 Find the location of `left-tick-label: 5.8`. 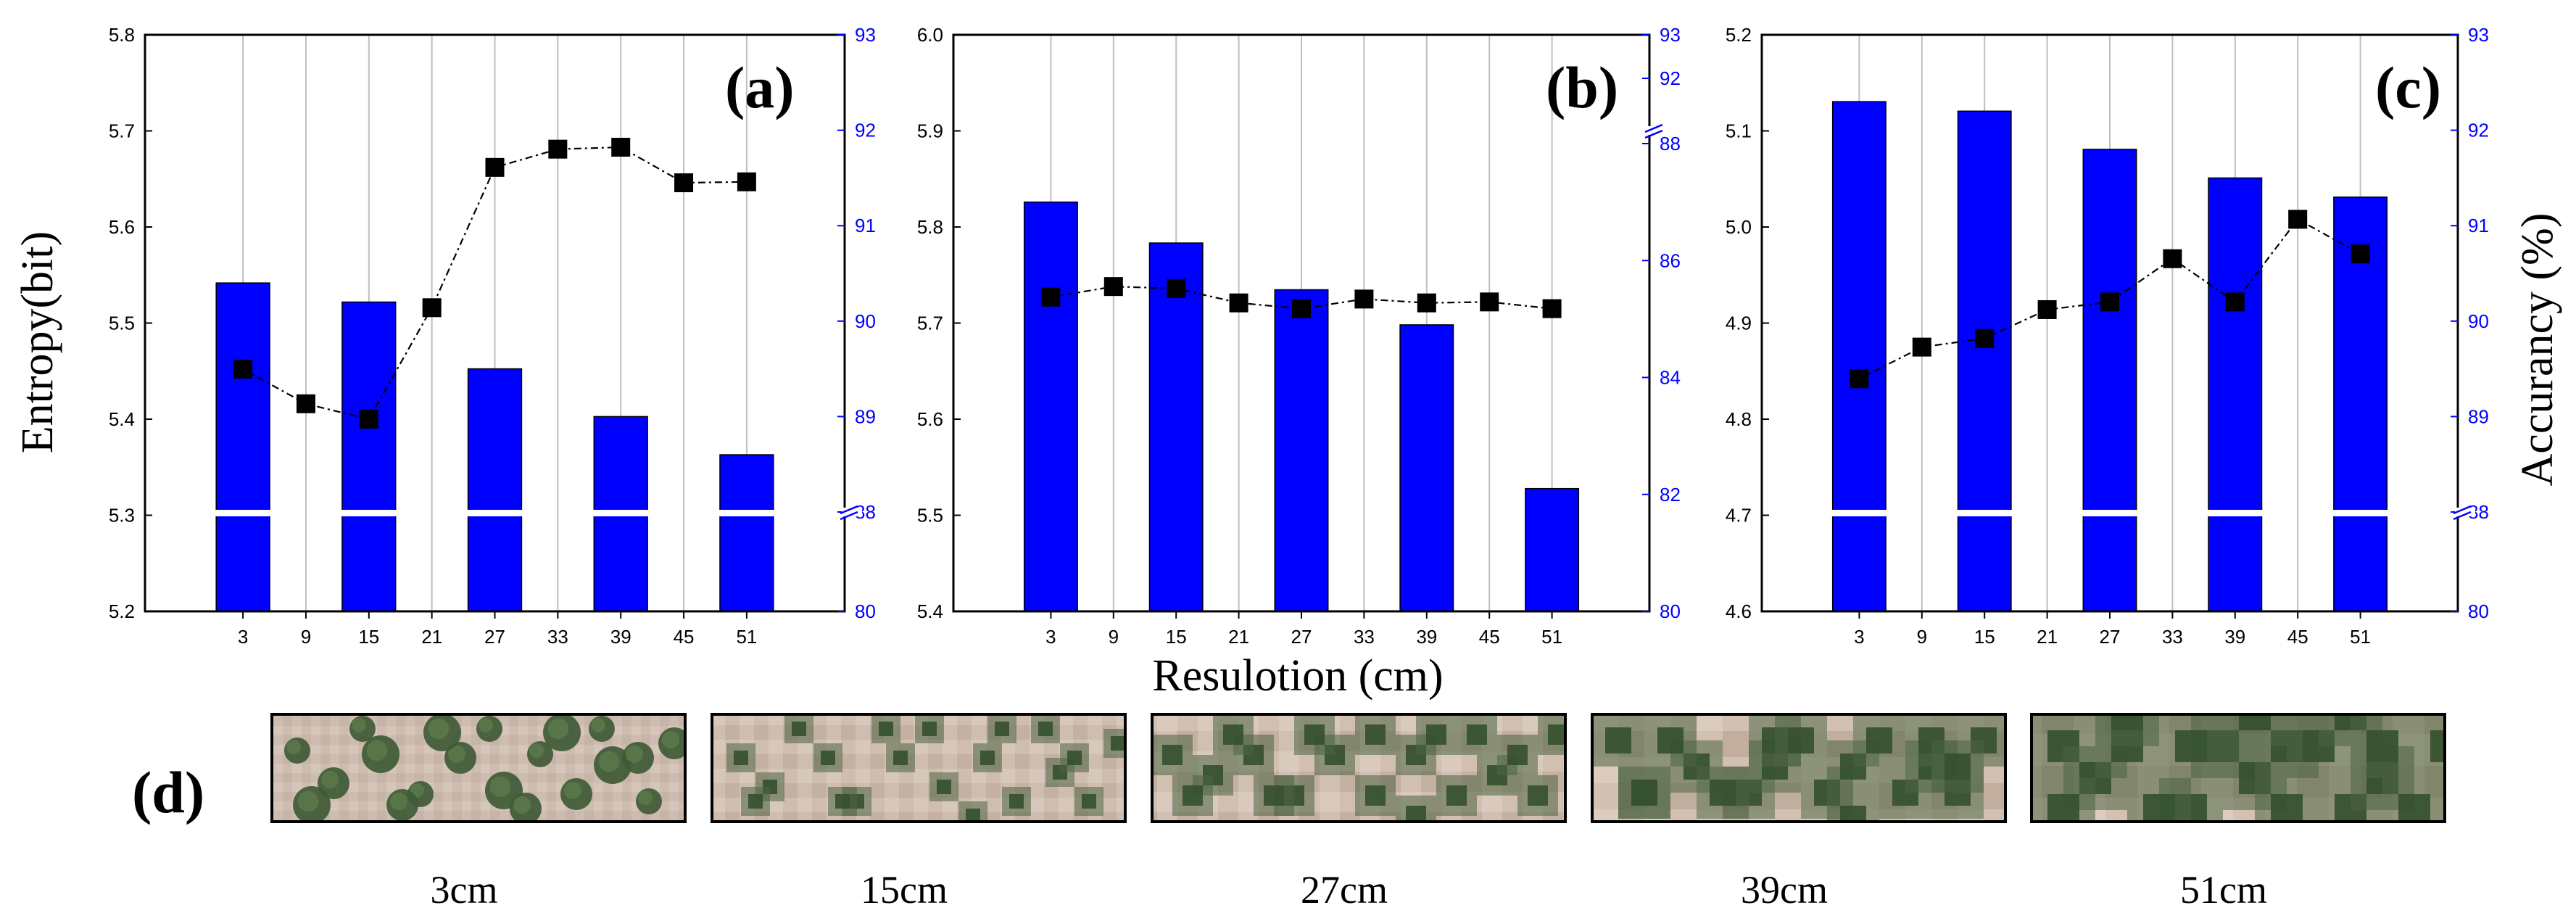

left-tick-label: 5.8 is located at coordinates (930, 227).